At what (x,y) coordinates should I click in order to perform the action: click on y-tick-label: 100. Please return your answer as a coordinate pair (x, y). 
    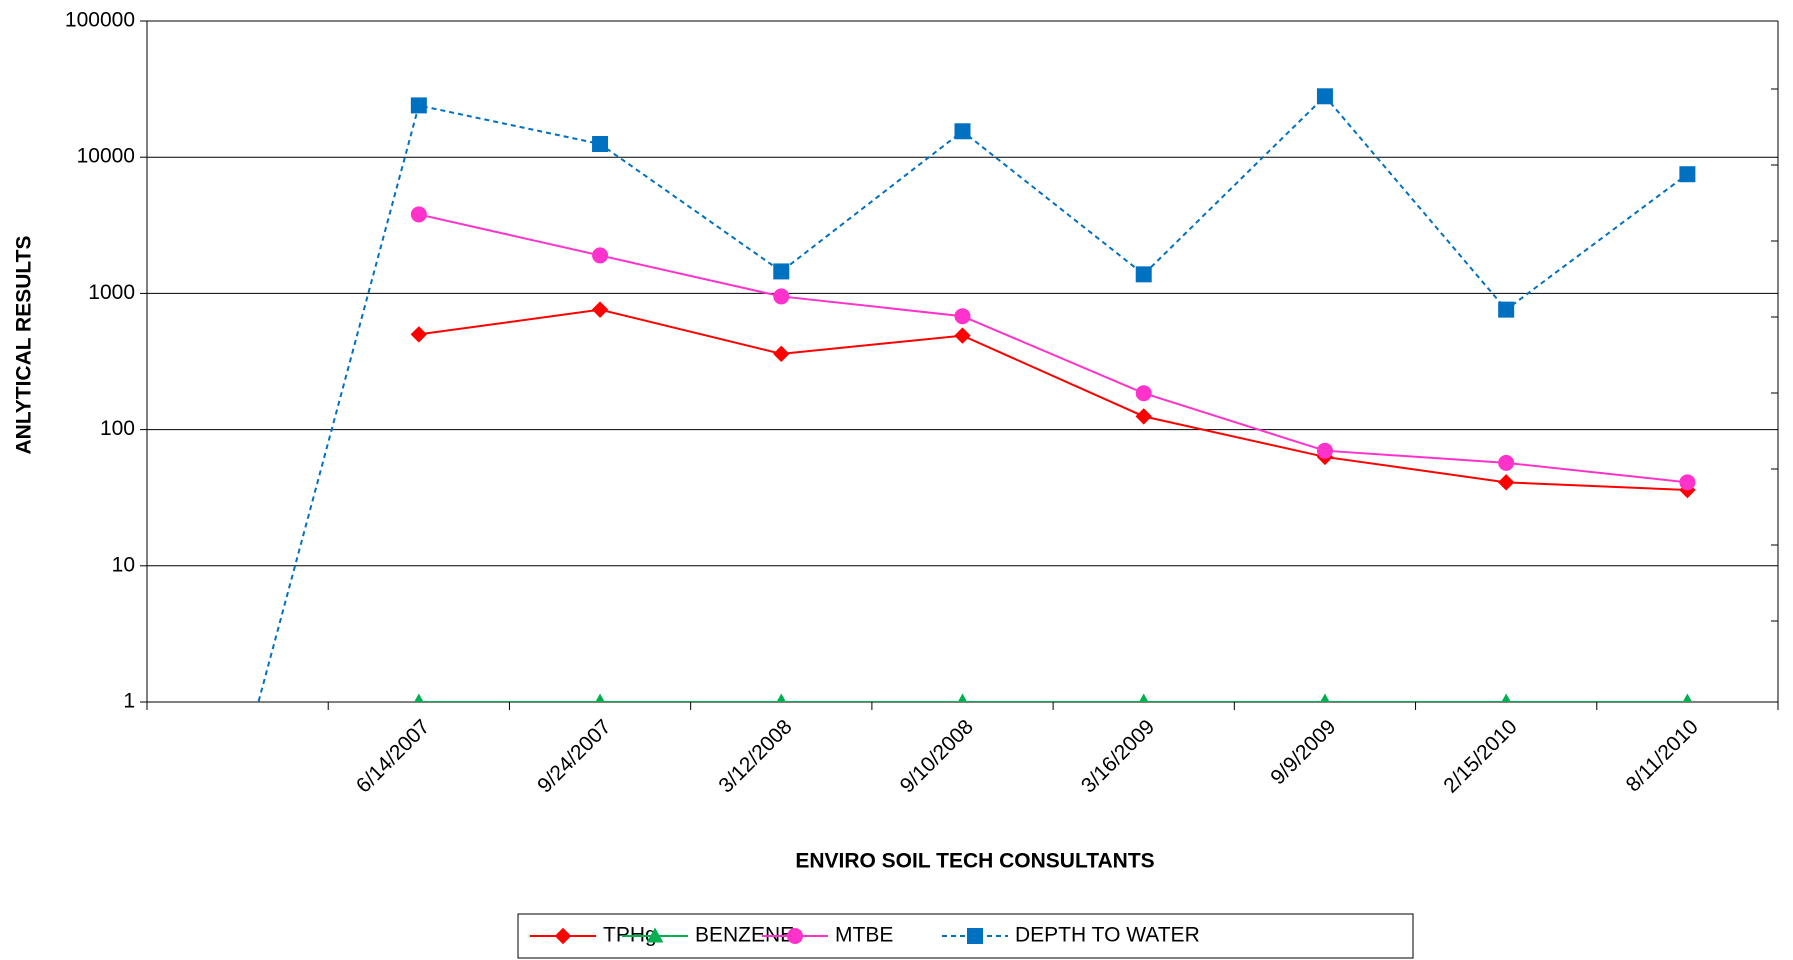
    Looking at the image, I should click on (117, 428).